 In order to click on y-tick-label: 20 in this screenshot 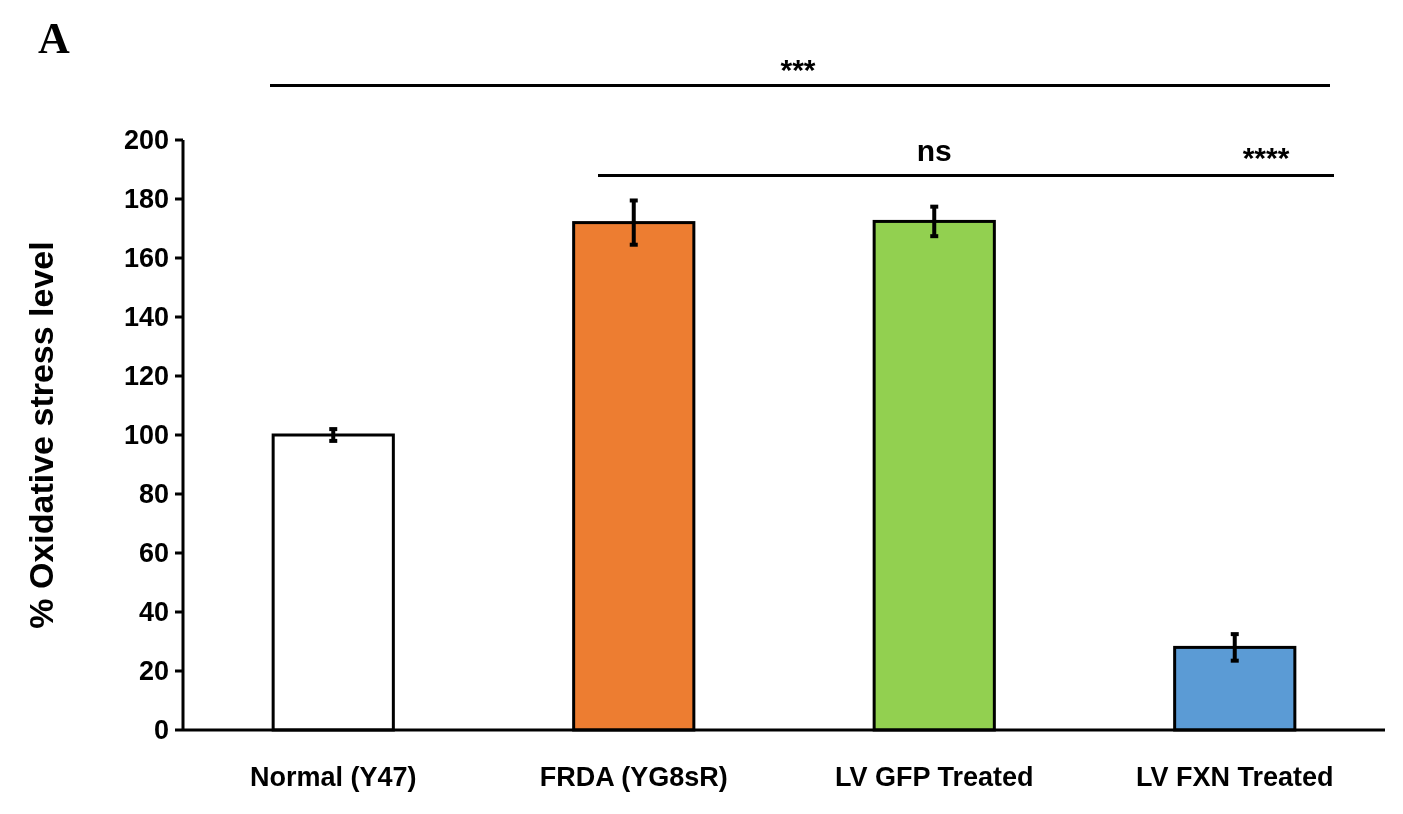, I will do `click(153, 671)`.